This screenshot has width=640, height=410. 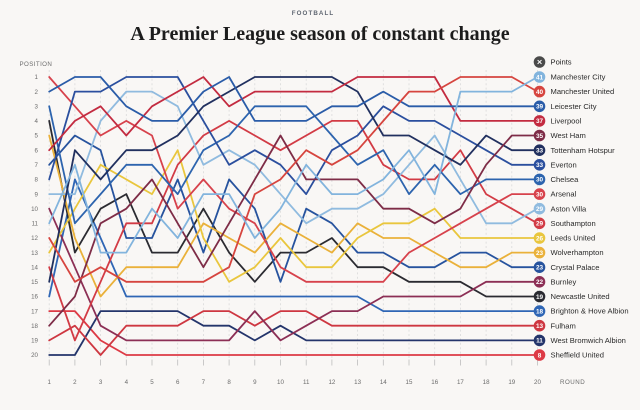 What do you see at coordinates (540, 136) in the screenshot?
I see `svg-text: 35` at bounding box center [540, 136].